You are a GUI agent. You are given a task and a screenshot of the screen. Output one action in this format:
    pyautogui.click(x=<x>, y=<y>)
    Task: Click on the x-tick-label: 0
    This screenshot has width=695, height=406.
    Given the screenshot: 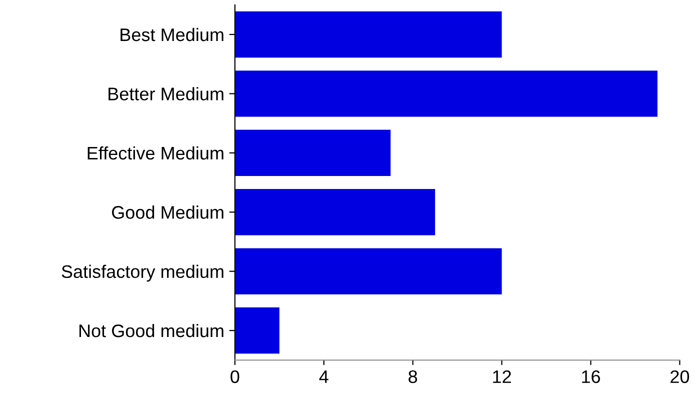 What is the action you would take?
    pyautogui.click(x=235, y=377)
    